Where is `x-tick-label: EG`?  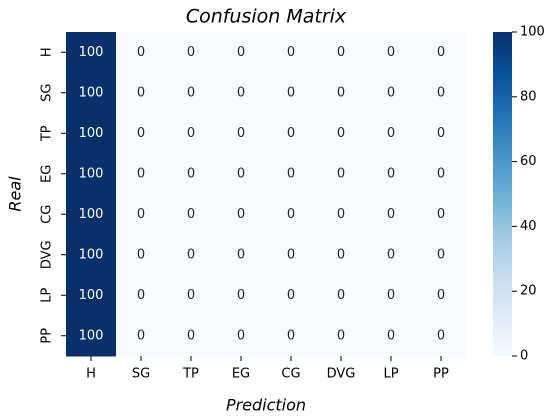
x-tick-label: EG is located at coordinates (241, 374).